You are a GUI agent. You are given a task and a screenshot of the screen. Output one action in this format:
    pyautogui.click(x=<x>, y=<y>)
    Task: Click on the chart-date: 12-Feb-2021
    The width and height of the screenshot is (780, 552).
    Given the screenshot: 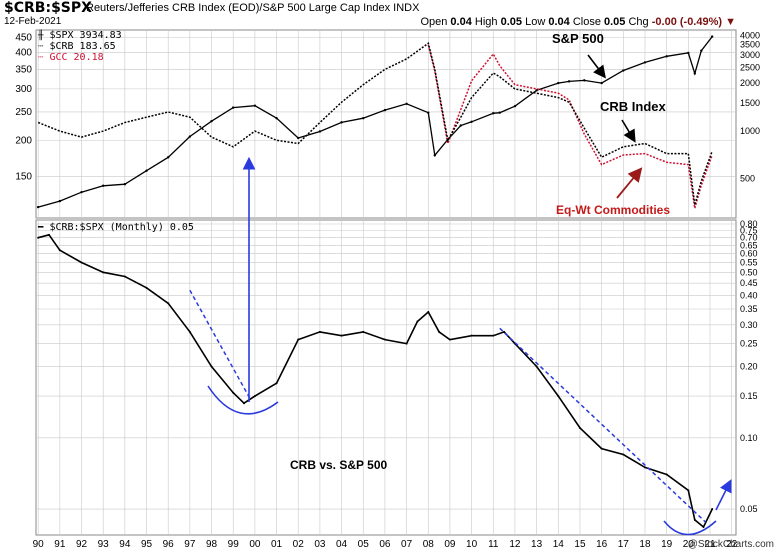 What is the action you would take?
    pyautogui.click(x=33, y=21)
    